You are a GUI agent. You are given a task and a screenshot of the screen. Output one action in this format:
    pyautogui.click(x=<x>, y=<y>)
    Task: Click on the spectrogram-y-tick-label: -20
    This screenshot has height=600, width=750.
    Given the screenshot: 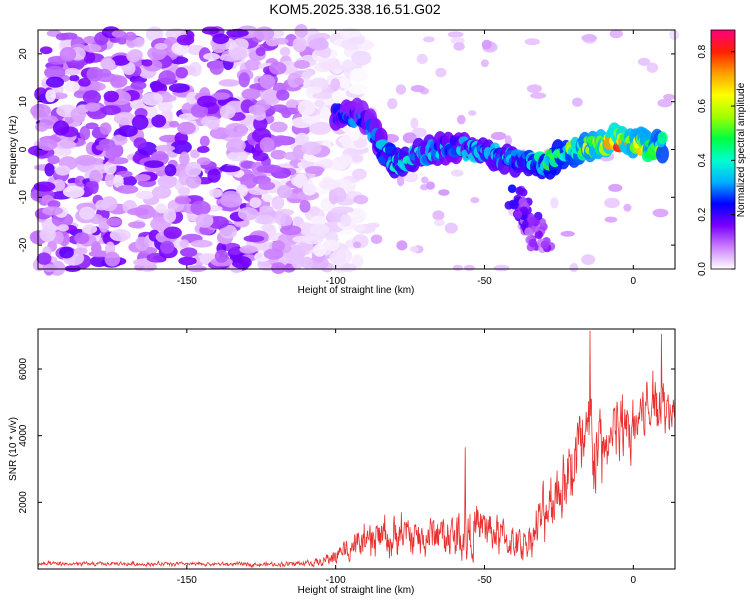 What is the action you would take?
    pyautogui.click(x=23, y=244)
    